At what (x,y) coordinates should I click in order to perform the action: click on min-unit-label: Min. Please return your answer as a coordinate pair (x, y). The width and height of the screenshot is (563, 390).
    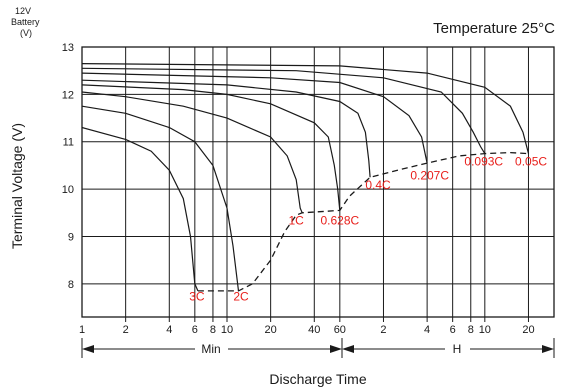
    Looking at the image, I should click on (210, 349).